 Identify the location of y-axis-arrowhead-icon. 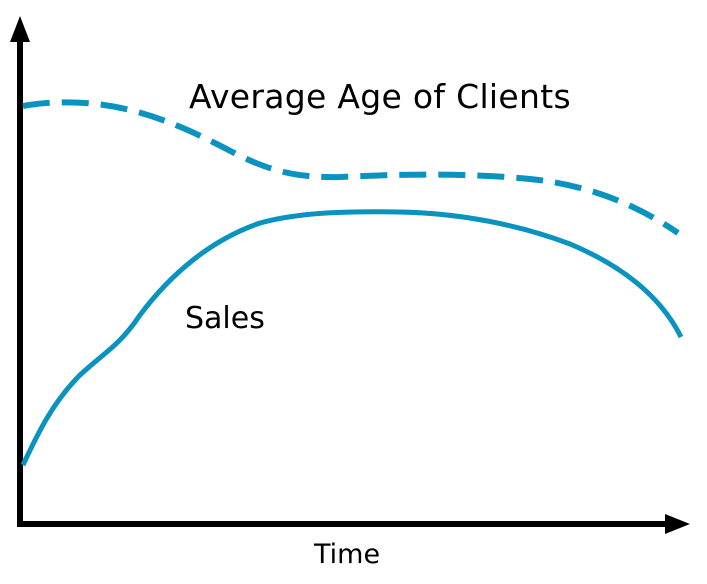
(20, 29).